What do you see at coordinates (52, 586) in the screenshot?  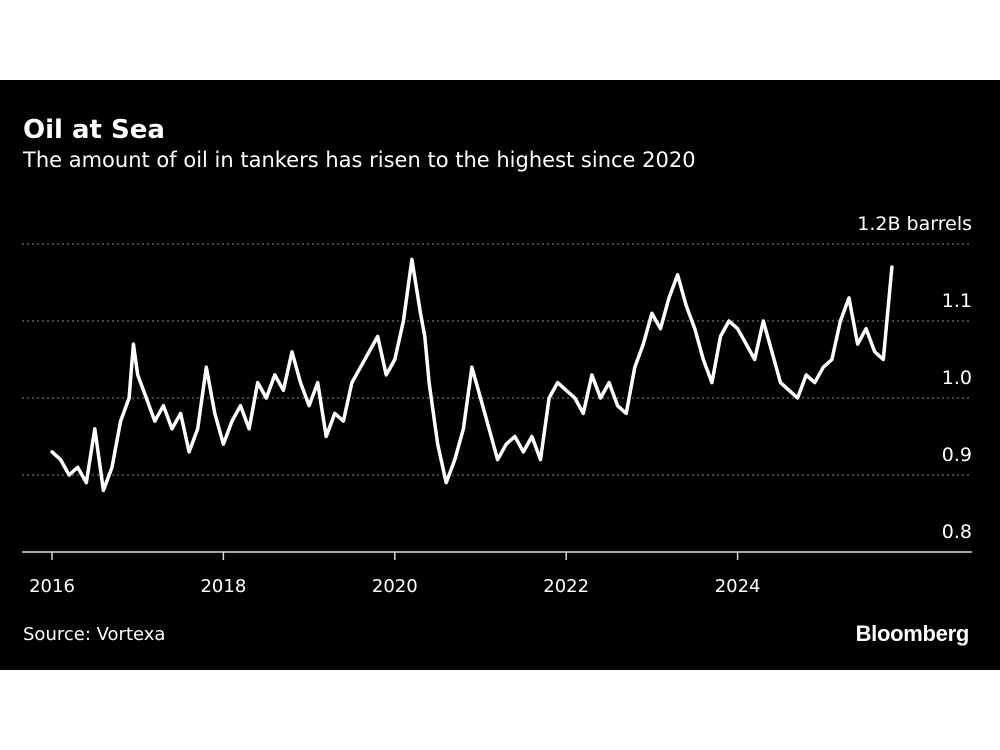 I see `x-tick-label: 2016` at bounding box center [52, 586].